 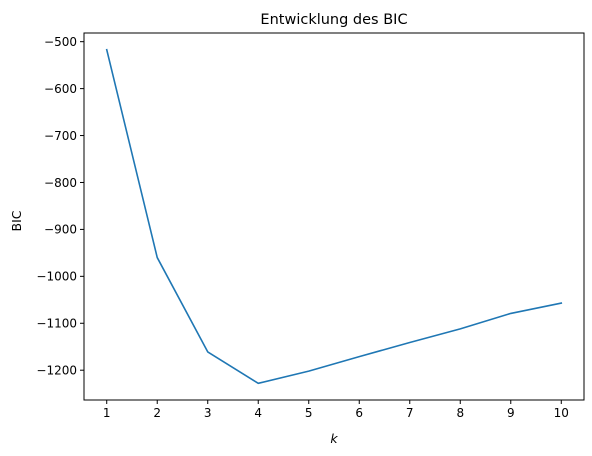 I want to click on y-tick-label: −1100, so click(x=56, y=324).